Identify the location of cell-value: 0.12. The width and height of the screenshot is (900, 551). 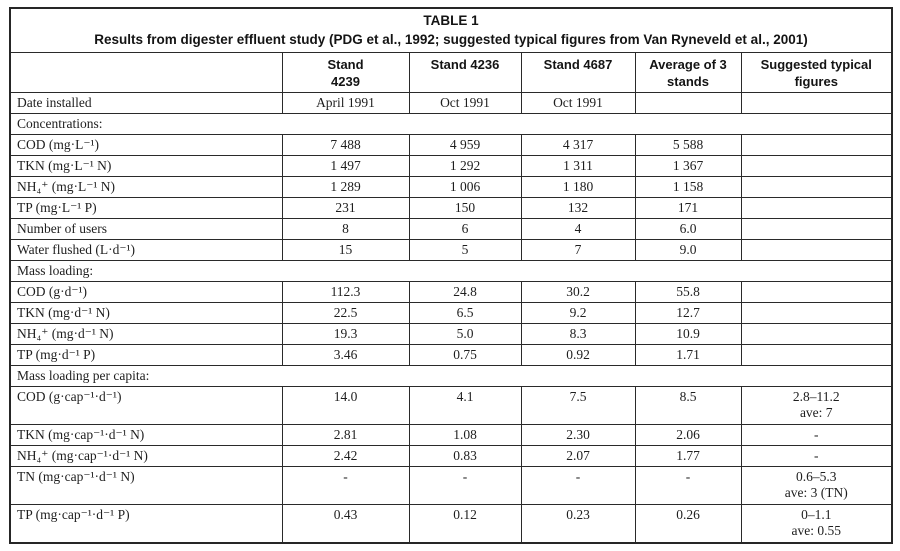
(465, 523).